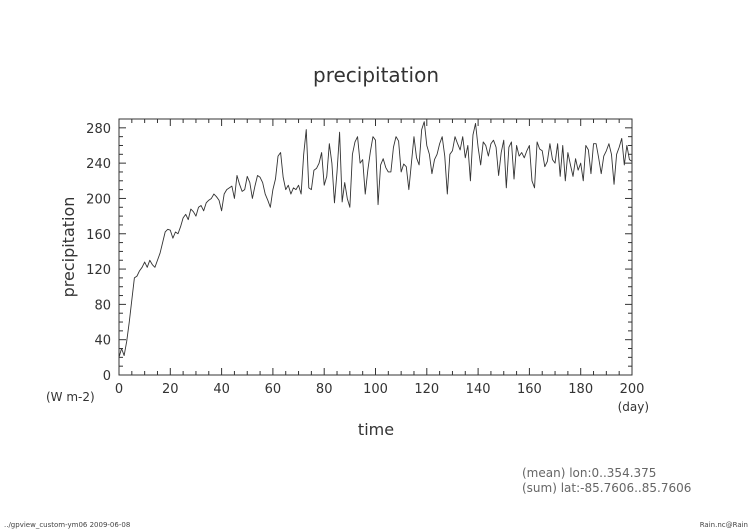 Image resolution: width=752 pixels, height=532 pixels. What do you see at coordinates (632, 389) in the screenshot?
I see `x-tick-label: 200` at bounding box center [632, 389].